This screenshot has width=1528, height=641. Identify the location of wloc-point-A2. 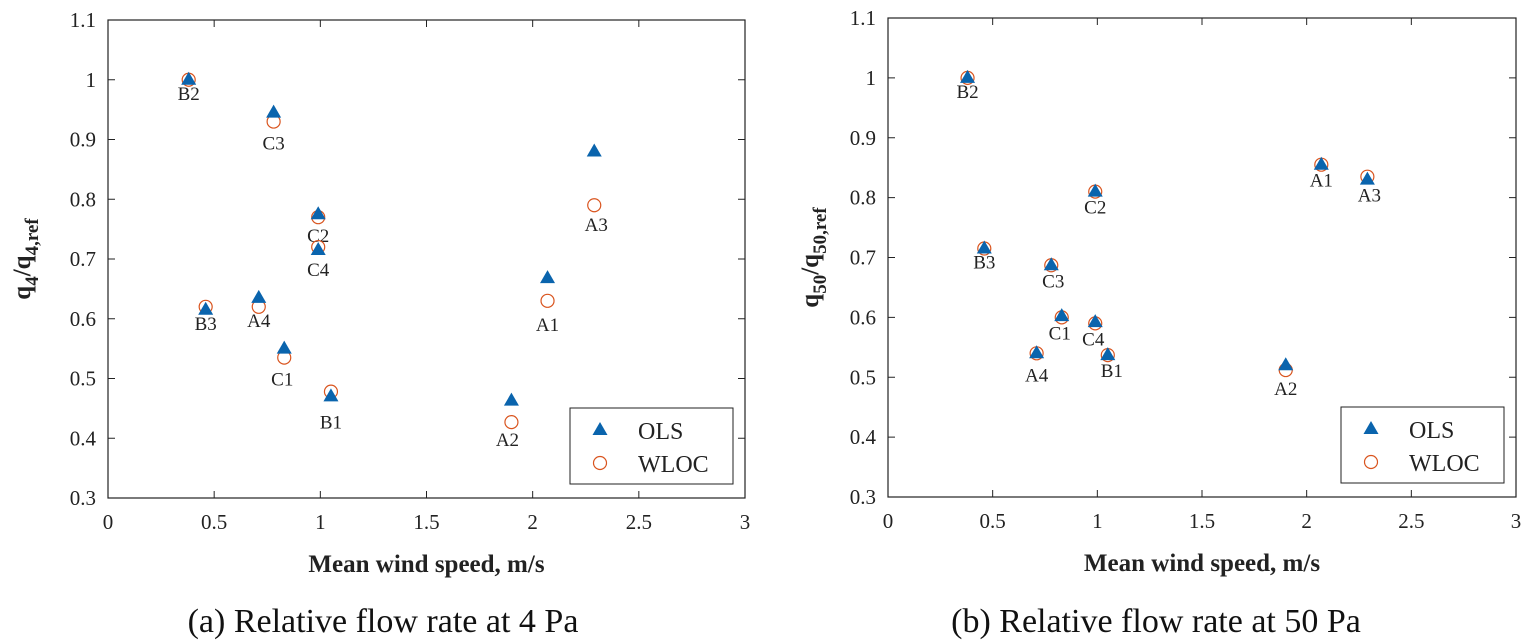
(511, 422).